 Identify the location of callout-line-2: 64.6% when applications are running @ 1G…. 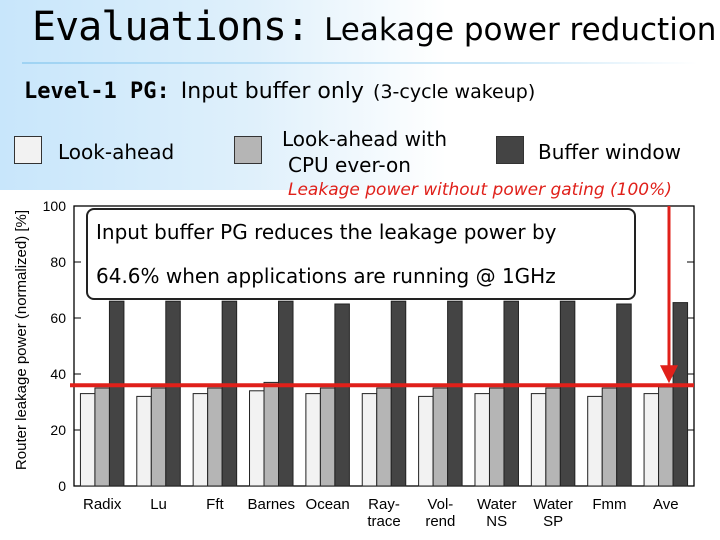
(326, 276).